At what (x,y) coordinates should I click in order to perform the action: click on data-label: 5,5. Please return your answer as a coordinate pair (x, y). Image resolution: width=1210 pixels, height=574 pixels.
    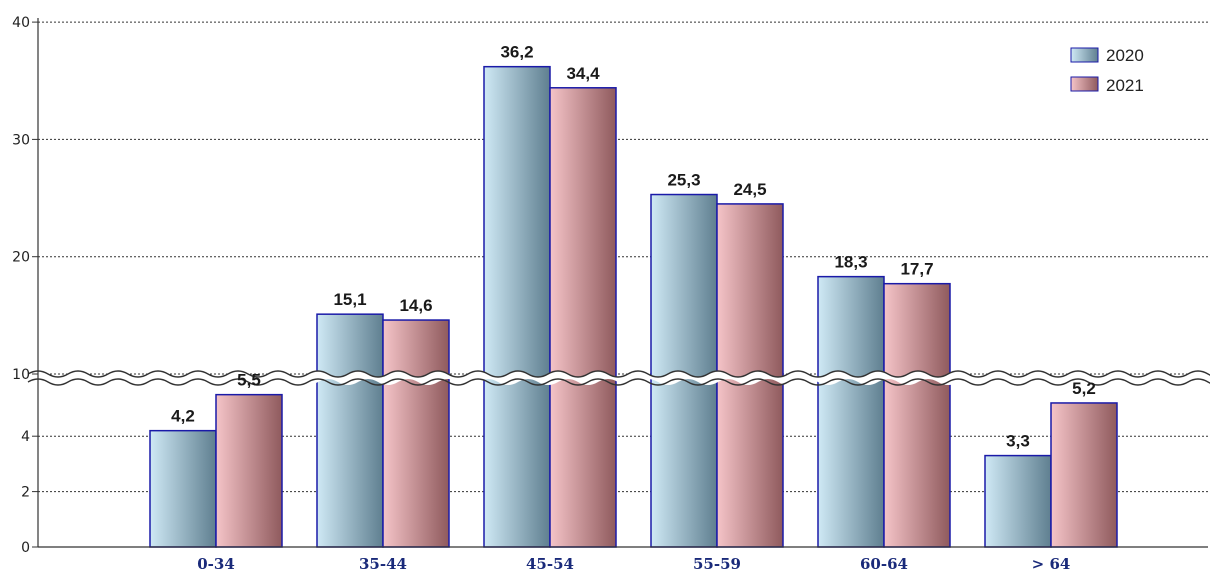
    Looking at the image, I should click on (249, 380).